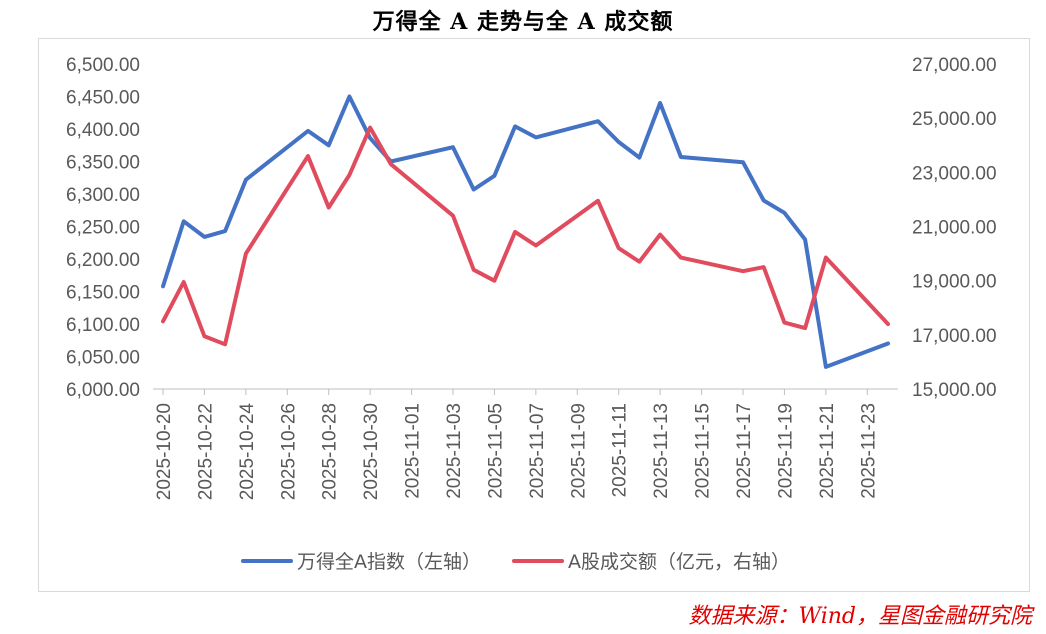 The width and height of the screenshot is (1046, 634). Describe the element at coordinates (495, 451) in the screenshot. I see `x-axis-tick-label: 2025-11-05` at that location.